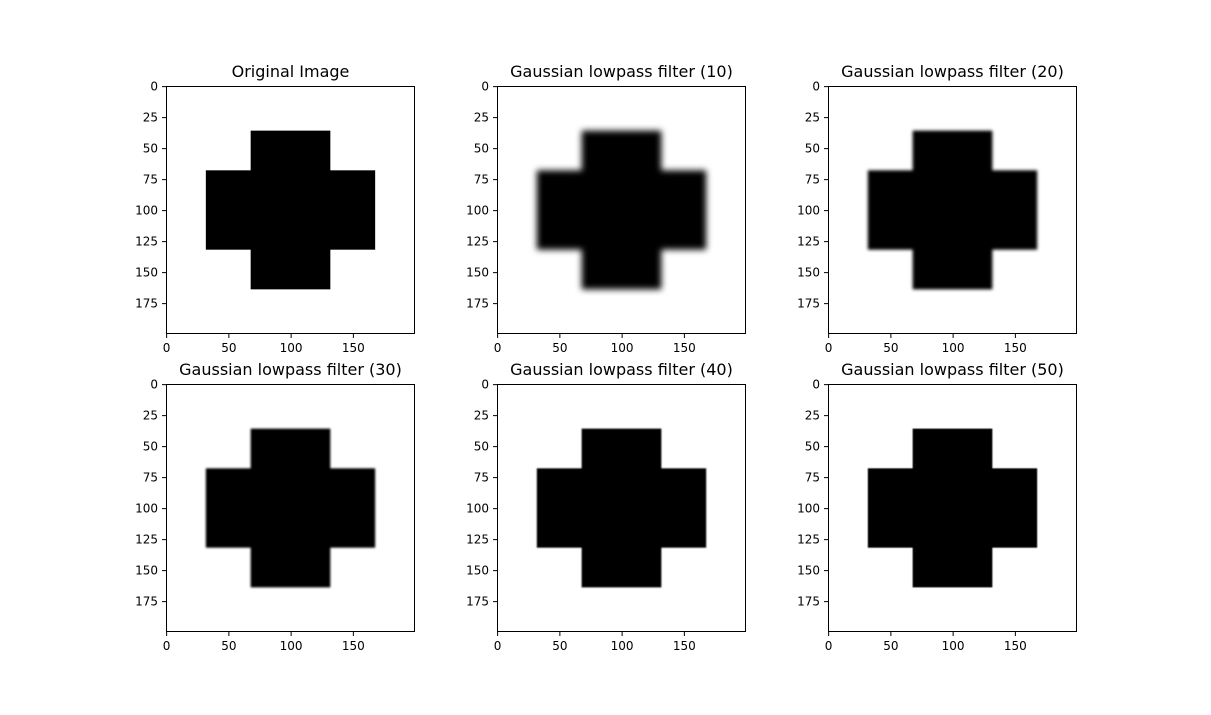 The image size is (1211, 715). I want to click on subplot-title: Original Image, so click(291, 71).